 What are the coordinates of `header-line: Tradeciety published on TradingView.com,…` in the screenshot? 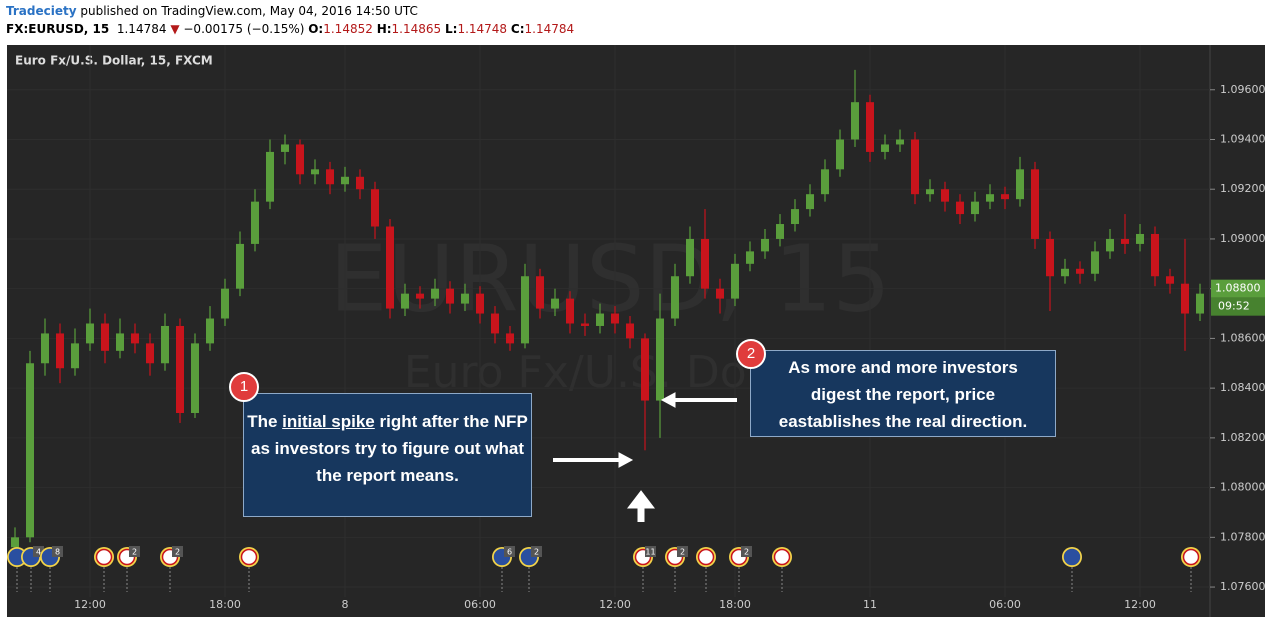 It's located at (212, 11).